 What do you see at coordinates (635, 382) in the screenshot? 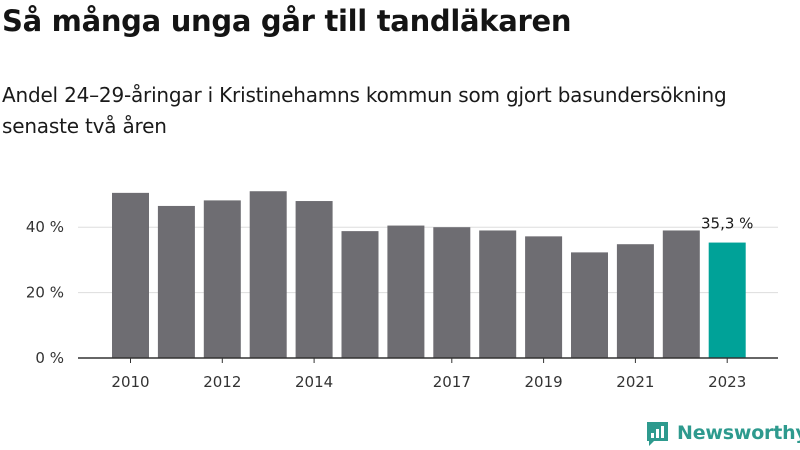
I see `x-tick-label: 2021` at bounding box center [635, 382].